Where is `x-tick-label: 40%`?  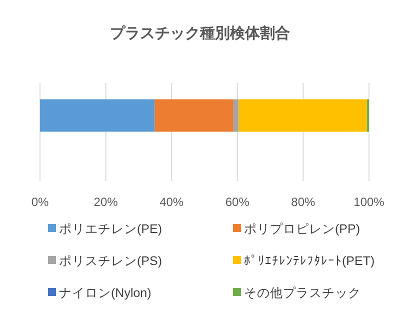
x-tick-label: 40% is located at coordinates (172, 202).